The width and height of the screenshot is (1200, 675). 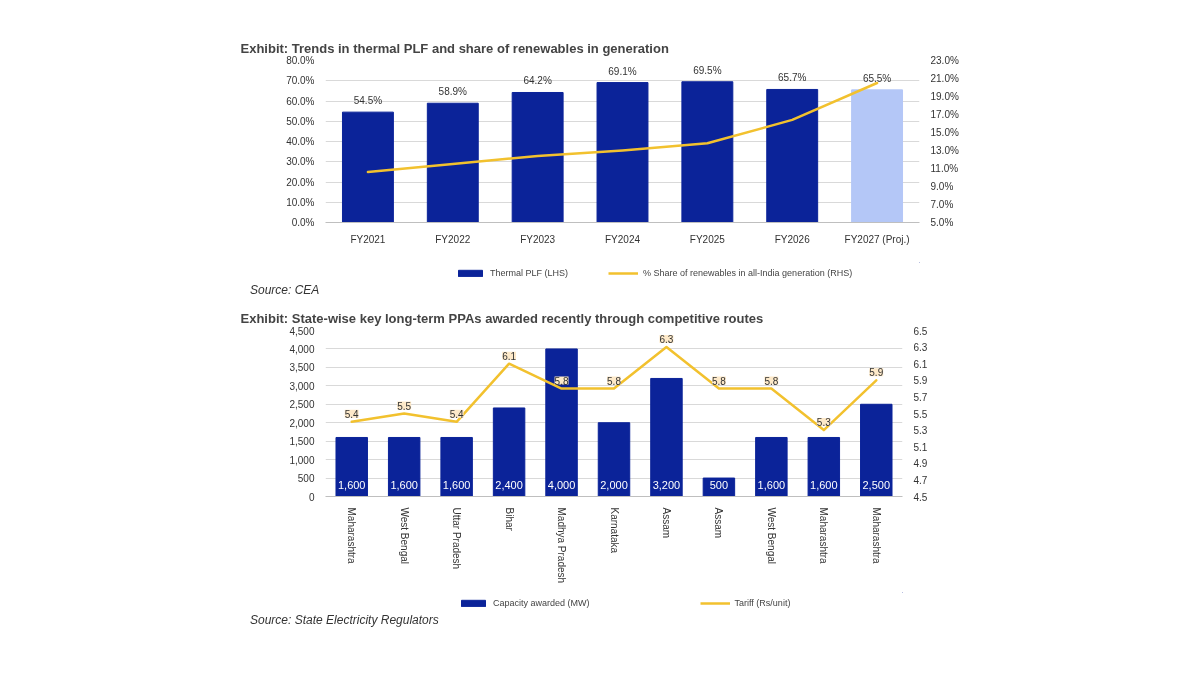 I want to click on data-label: 3,200, so click(x=666, y=484).